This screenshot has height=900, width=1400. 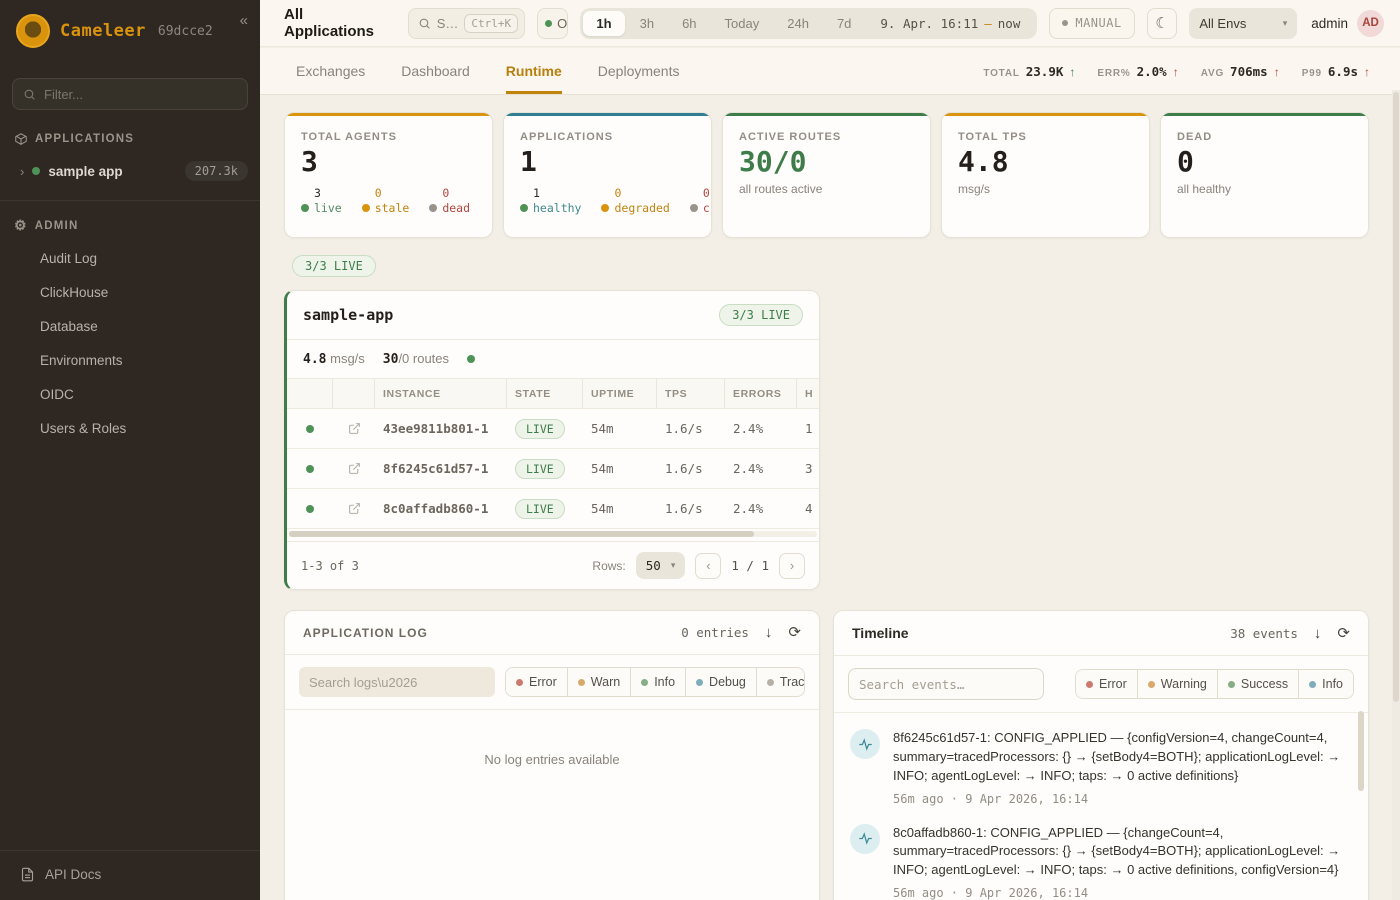 I want to click on date-from: 9. Apr. 16:11, so click(x=929, y=23).